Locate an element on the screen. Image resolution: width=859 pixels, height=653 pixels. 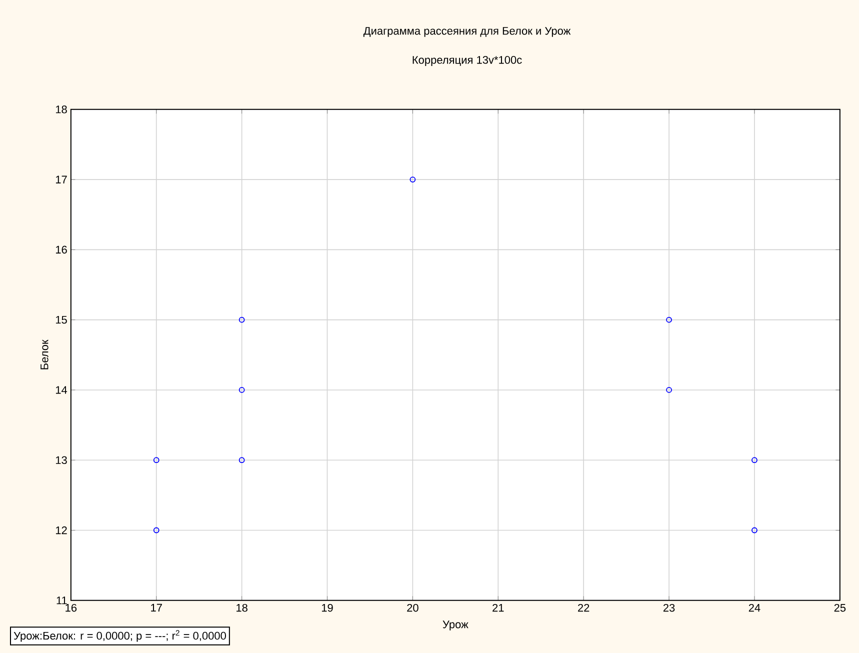
x-axis-title: Урож is located at coordinates (455, 625).